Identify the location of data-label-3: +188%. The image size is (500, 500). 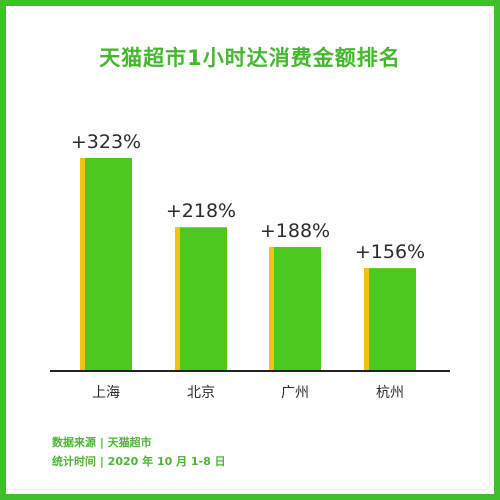
(295, 231).